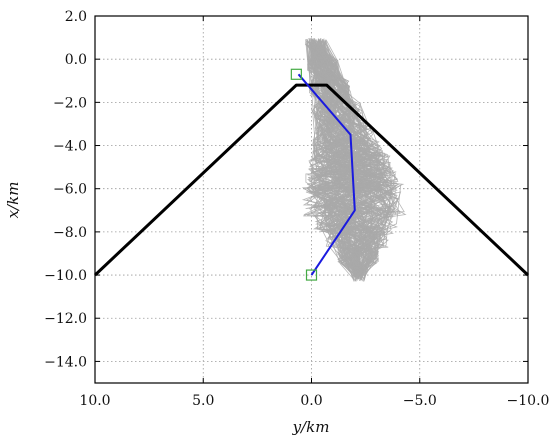 The image size is (550, 442). I want to click on x-tick-label: −10.0, so click(528, 401).